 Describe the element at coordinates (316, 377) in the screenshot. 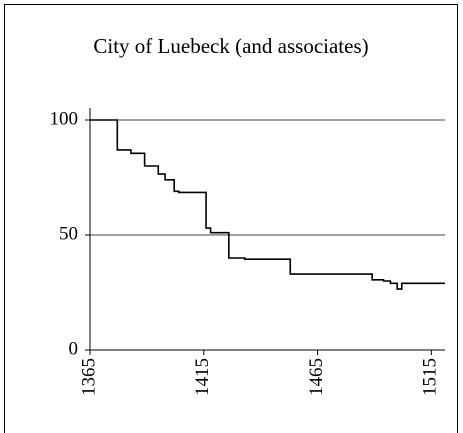

I see `x-tick-label: 1465` at that location.